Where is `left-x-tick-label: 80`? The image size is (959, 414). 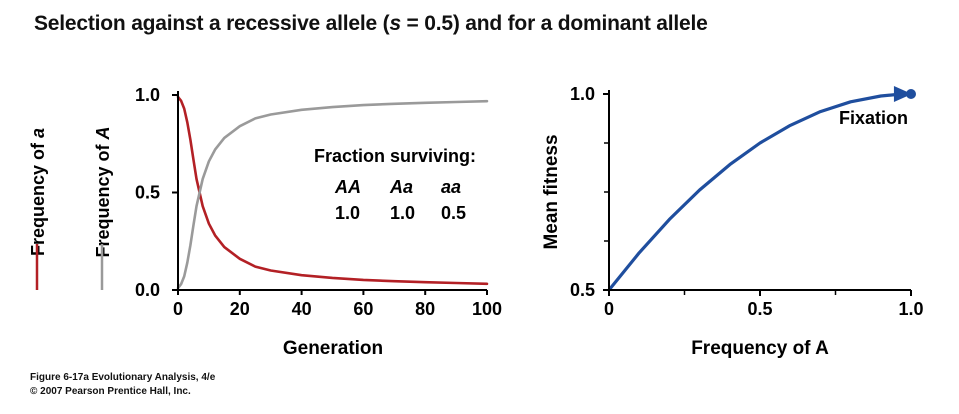
left-x-tick-label: 80 is located at coordinates (425, 309).